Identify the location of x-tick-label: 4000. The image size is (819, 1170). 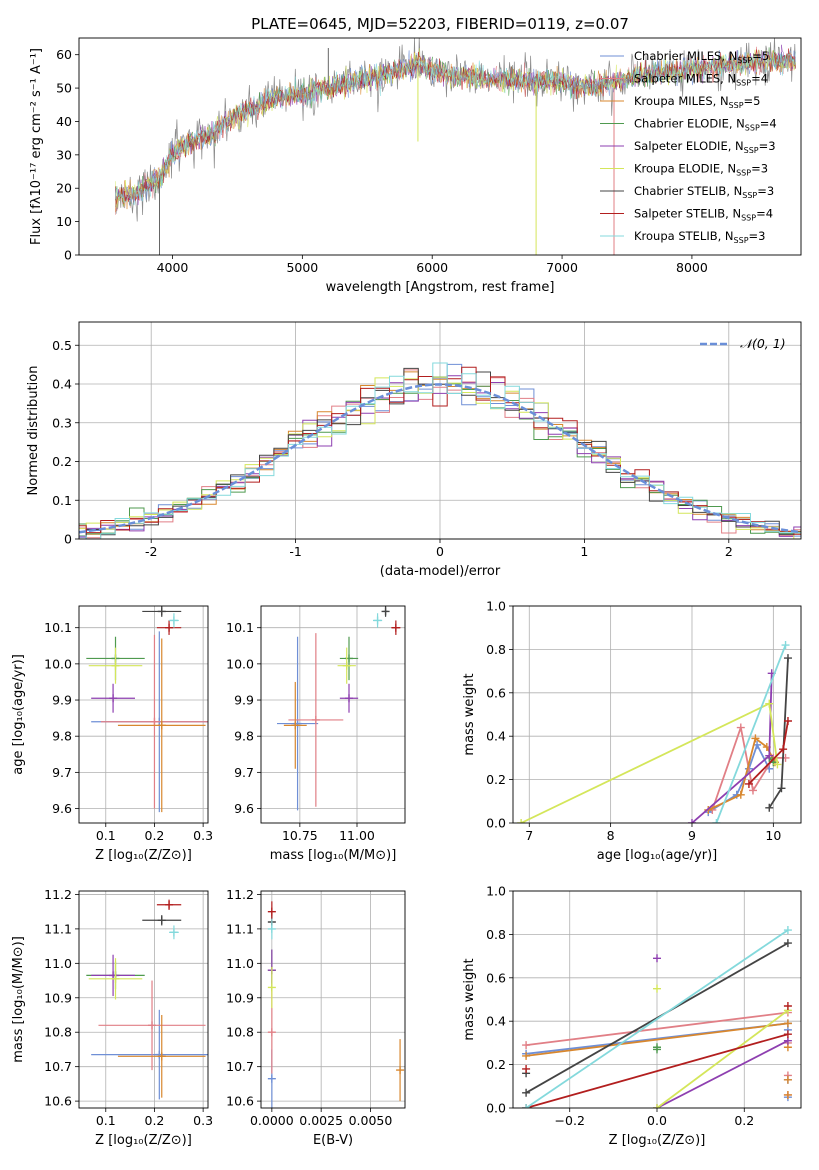
(173, 267).